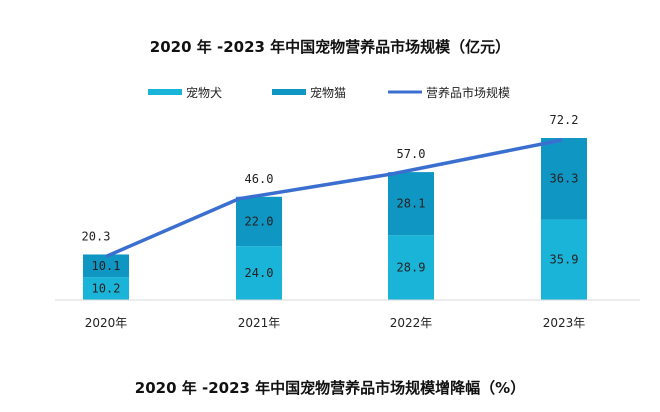  I want to click on x-tick-label: 2021年, so click(259, 323).